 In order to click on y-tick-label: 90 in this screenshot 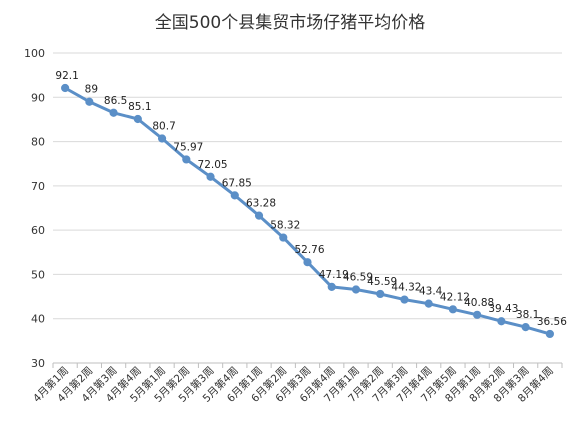, I will do `click(38, 97)`.